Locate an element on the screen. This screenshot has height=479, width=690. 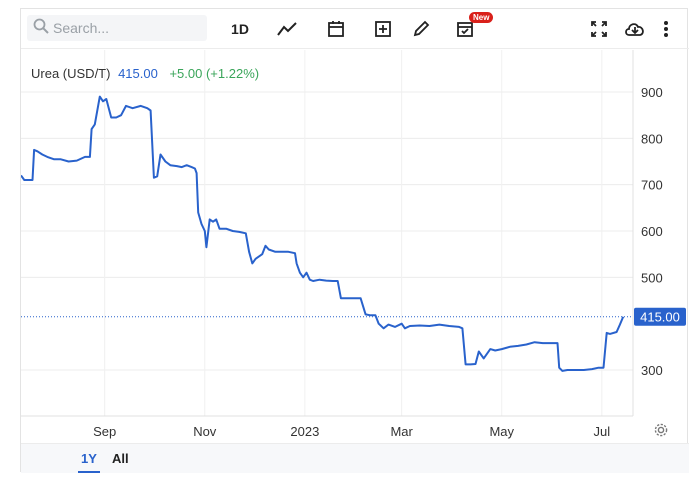
legend-price: 415.00 is located at coordinates (138, 73).